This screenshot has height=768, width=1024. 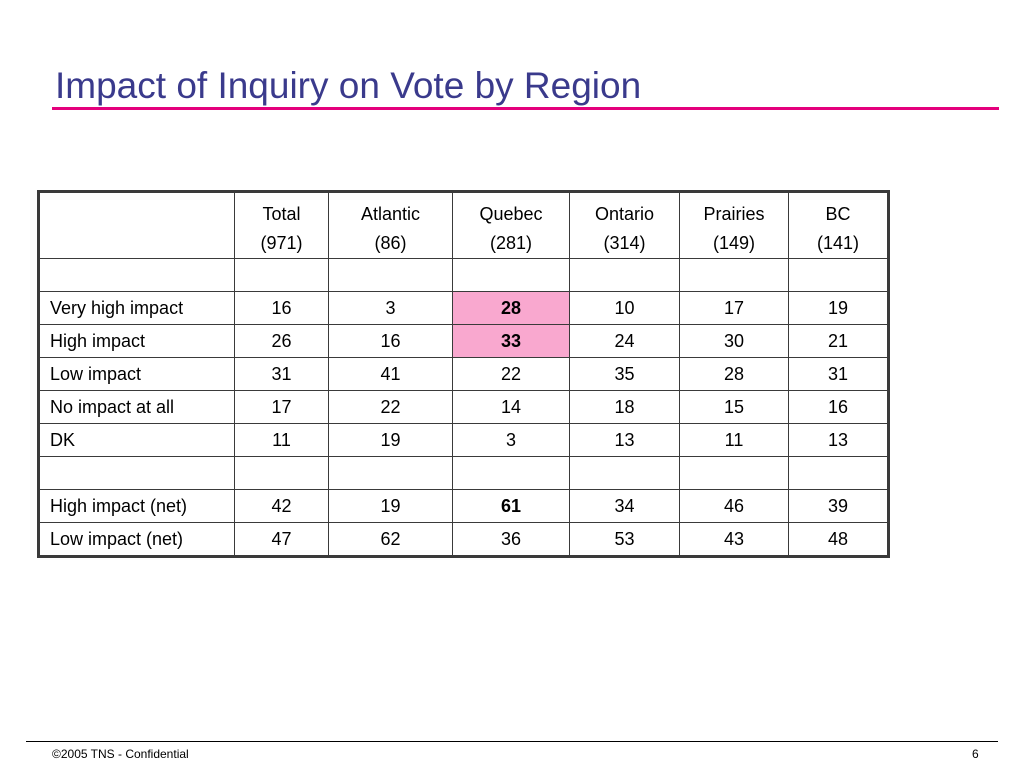 I want to click on cell-total: 16, so click(x=281, y=308).